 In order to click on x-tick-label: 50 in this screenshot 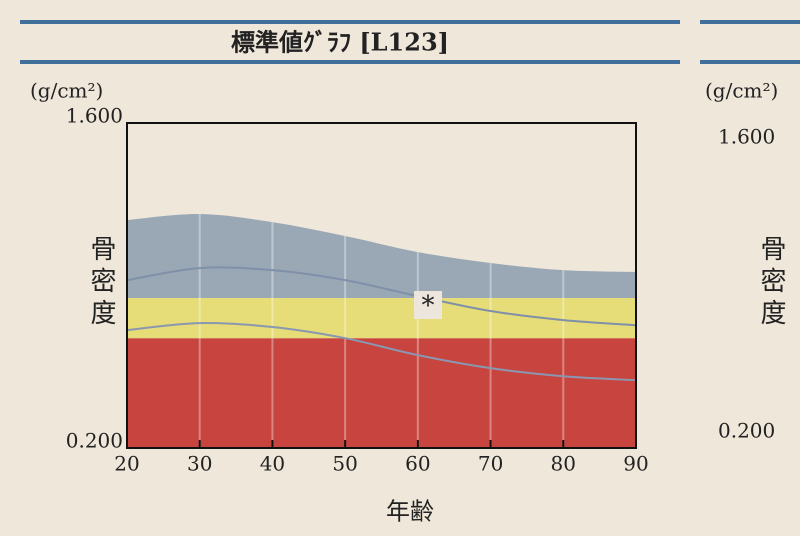, I will do `click(344, 464)`.